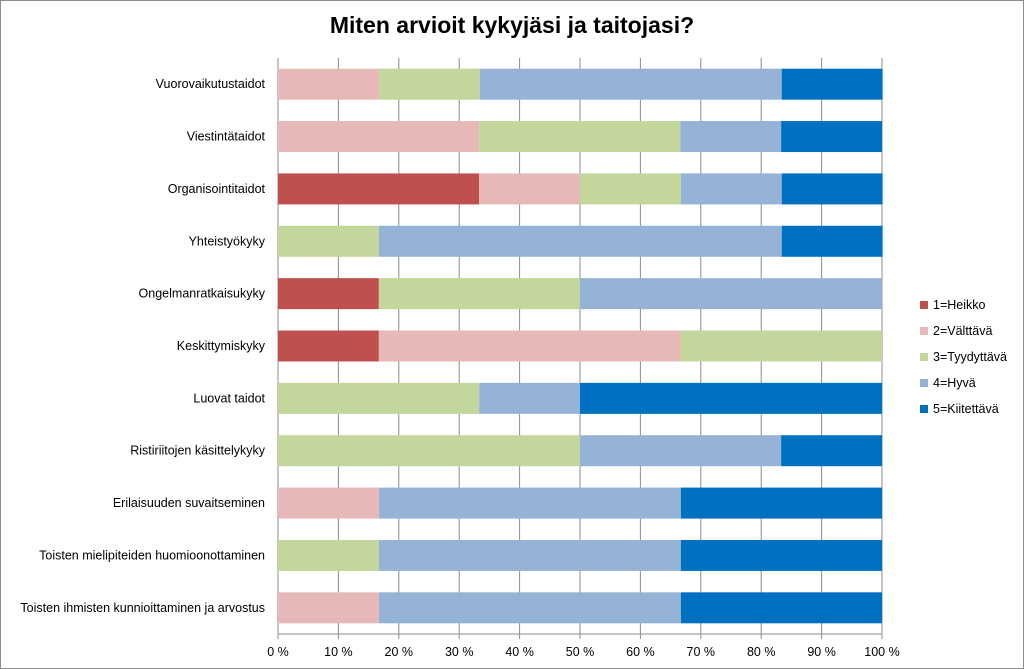 The image size is (1024, 669). What do you see at coordinates (761, 652) in the screenshot?
I see `x-tick-label: 80 %` at bounding box center [761, 652].